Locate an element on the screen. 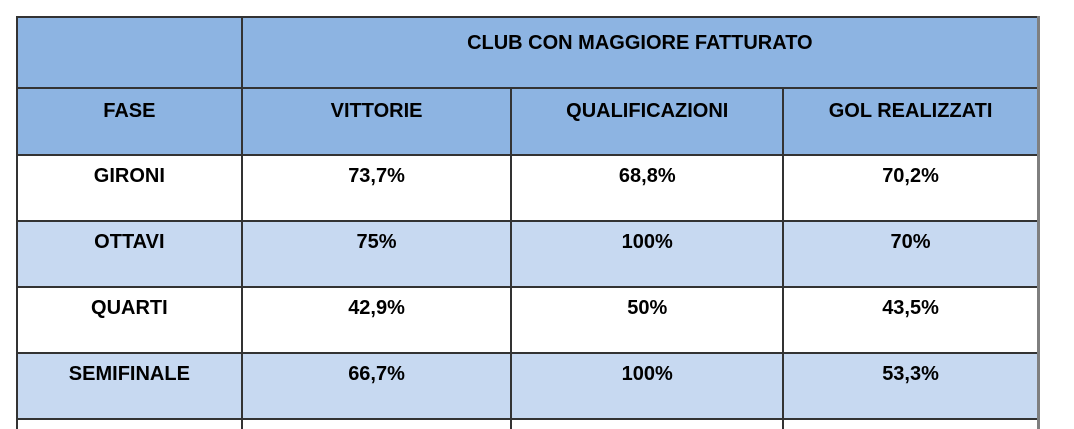 The height and width of the screenshot is (429, 1074). column-header-gol-realizzati: GOL REALIZZATI is located at coordinates (911, 121).